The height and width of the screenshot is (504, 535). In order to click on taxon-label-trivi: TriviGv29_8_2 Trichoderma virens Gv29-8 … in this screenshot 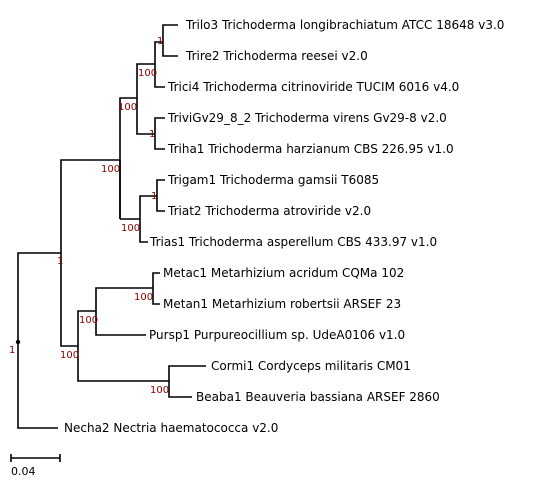, I will do `click(307, 118)`.